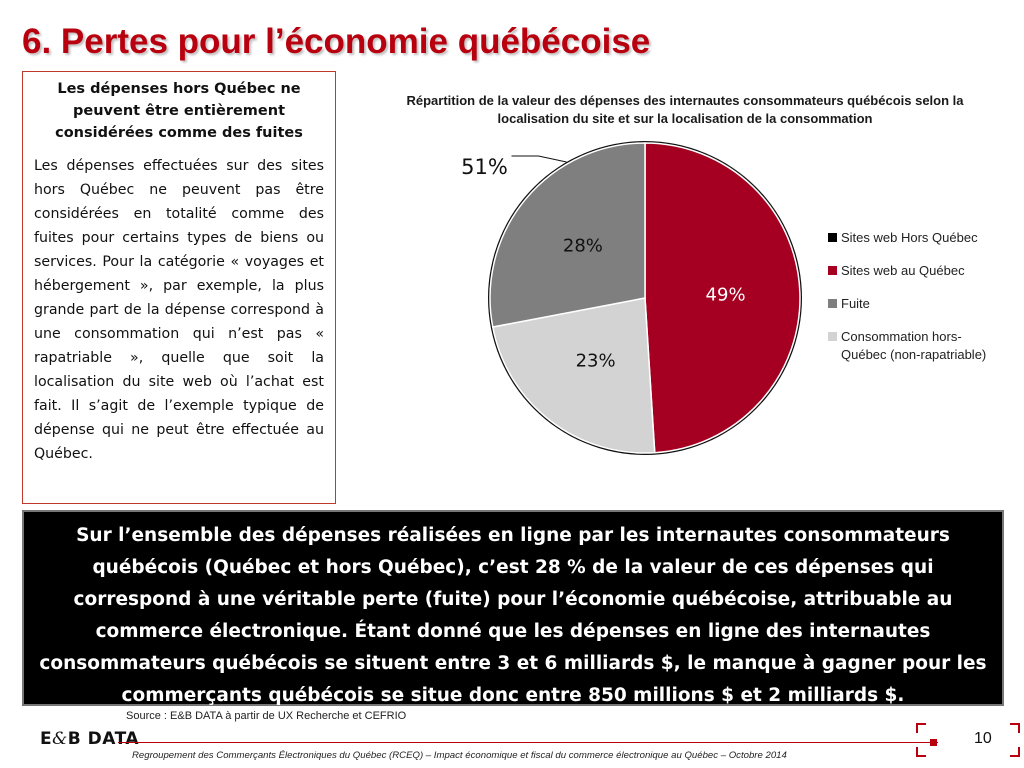 This screenshot has height=768, width=1024. Describe the element at coordinates (726, 294) in the screenshot. I see `slice-label-0: 49%` at that location.